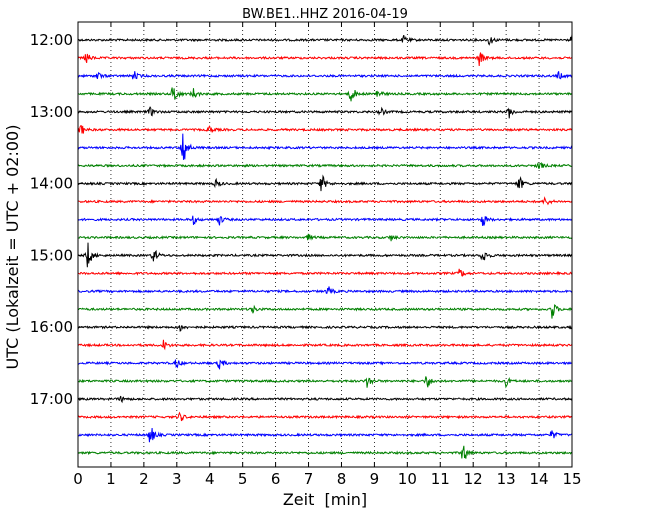 The width and height of the screenshot is (650, 520). I want to click on y-tick-label: 13:00, so click(51, 112).